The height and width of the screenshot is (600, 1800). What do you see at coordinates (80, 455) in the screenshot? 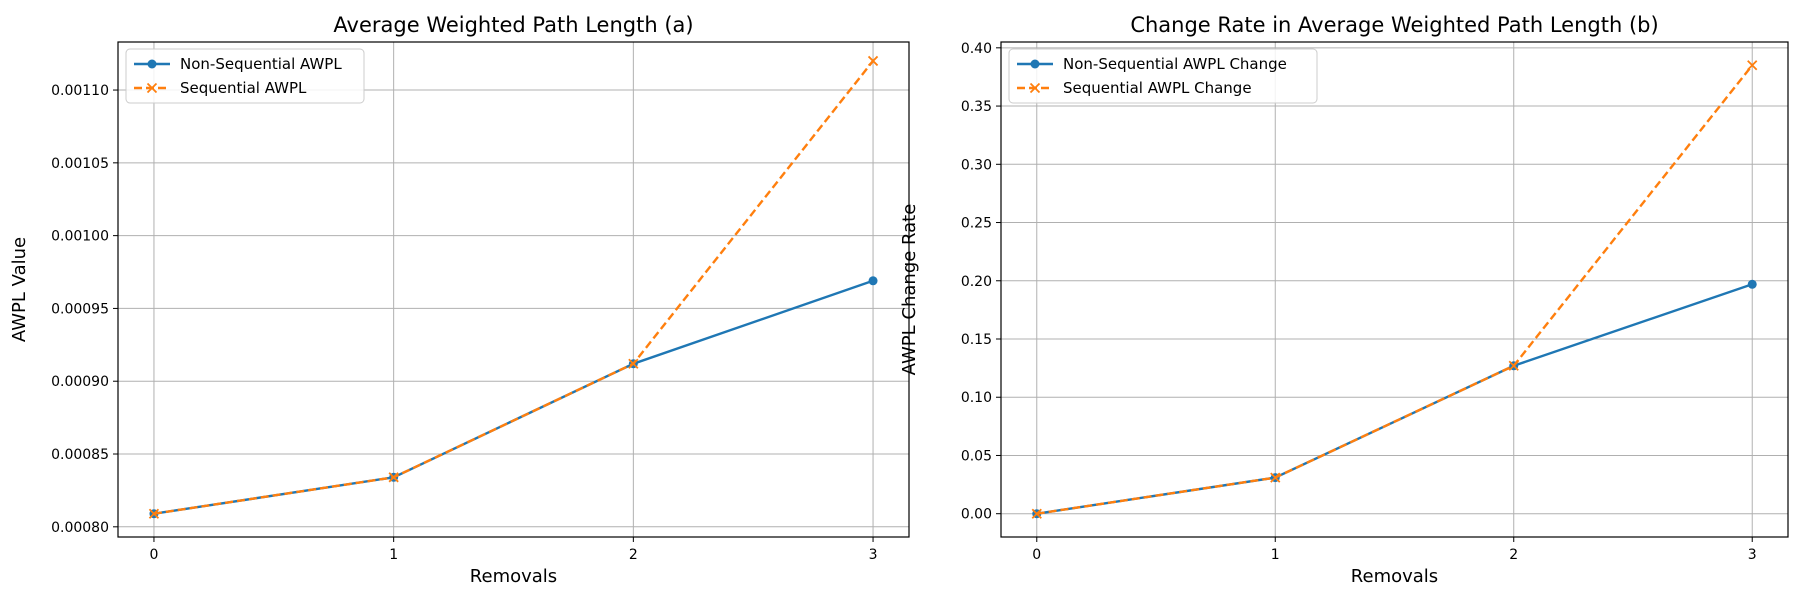
I see `y-tick-label: 0.00085` at bounding box center [80, 455].